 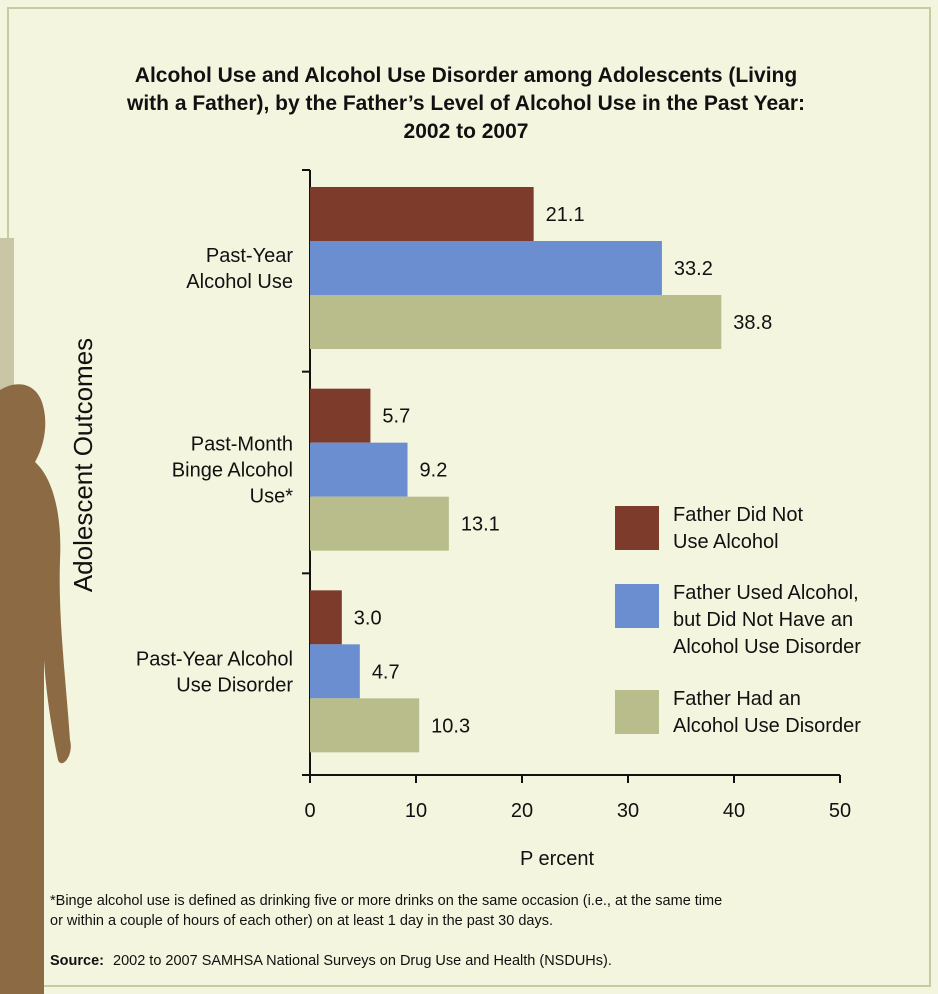 I want to click on category-label: Past-Year Alcohol Use, so click(x=239, y=269).